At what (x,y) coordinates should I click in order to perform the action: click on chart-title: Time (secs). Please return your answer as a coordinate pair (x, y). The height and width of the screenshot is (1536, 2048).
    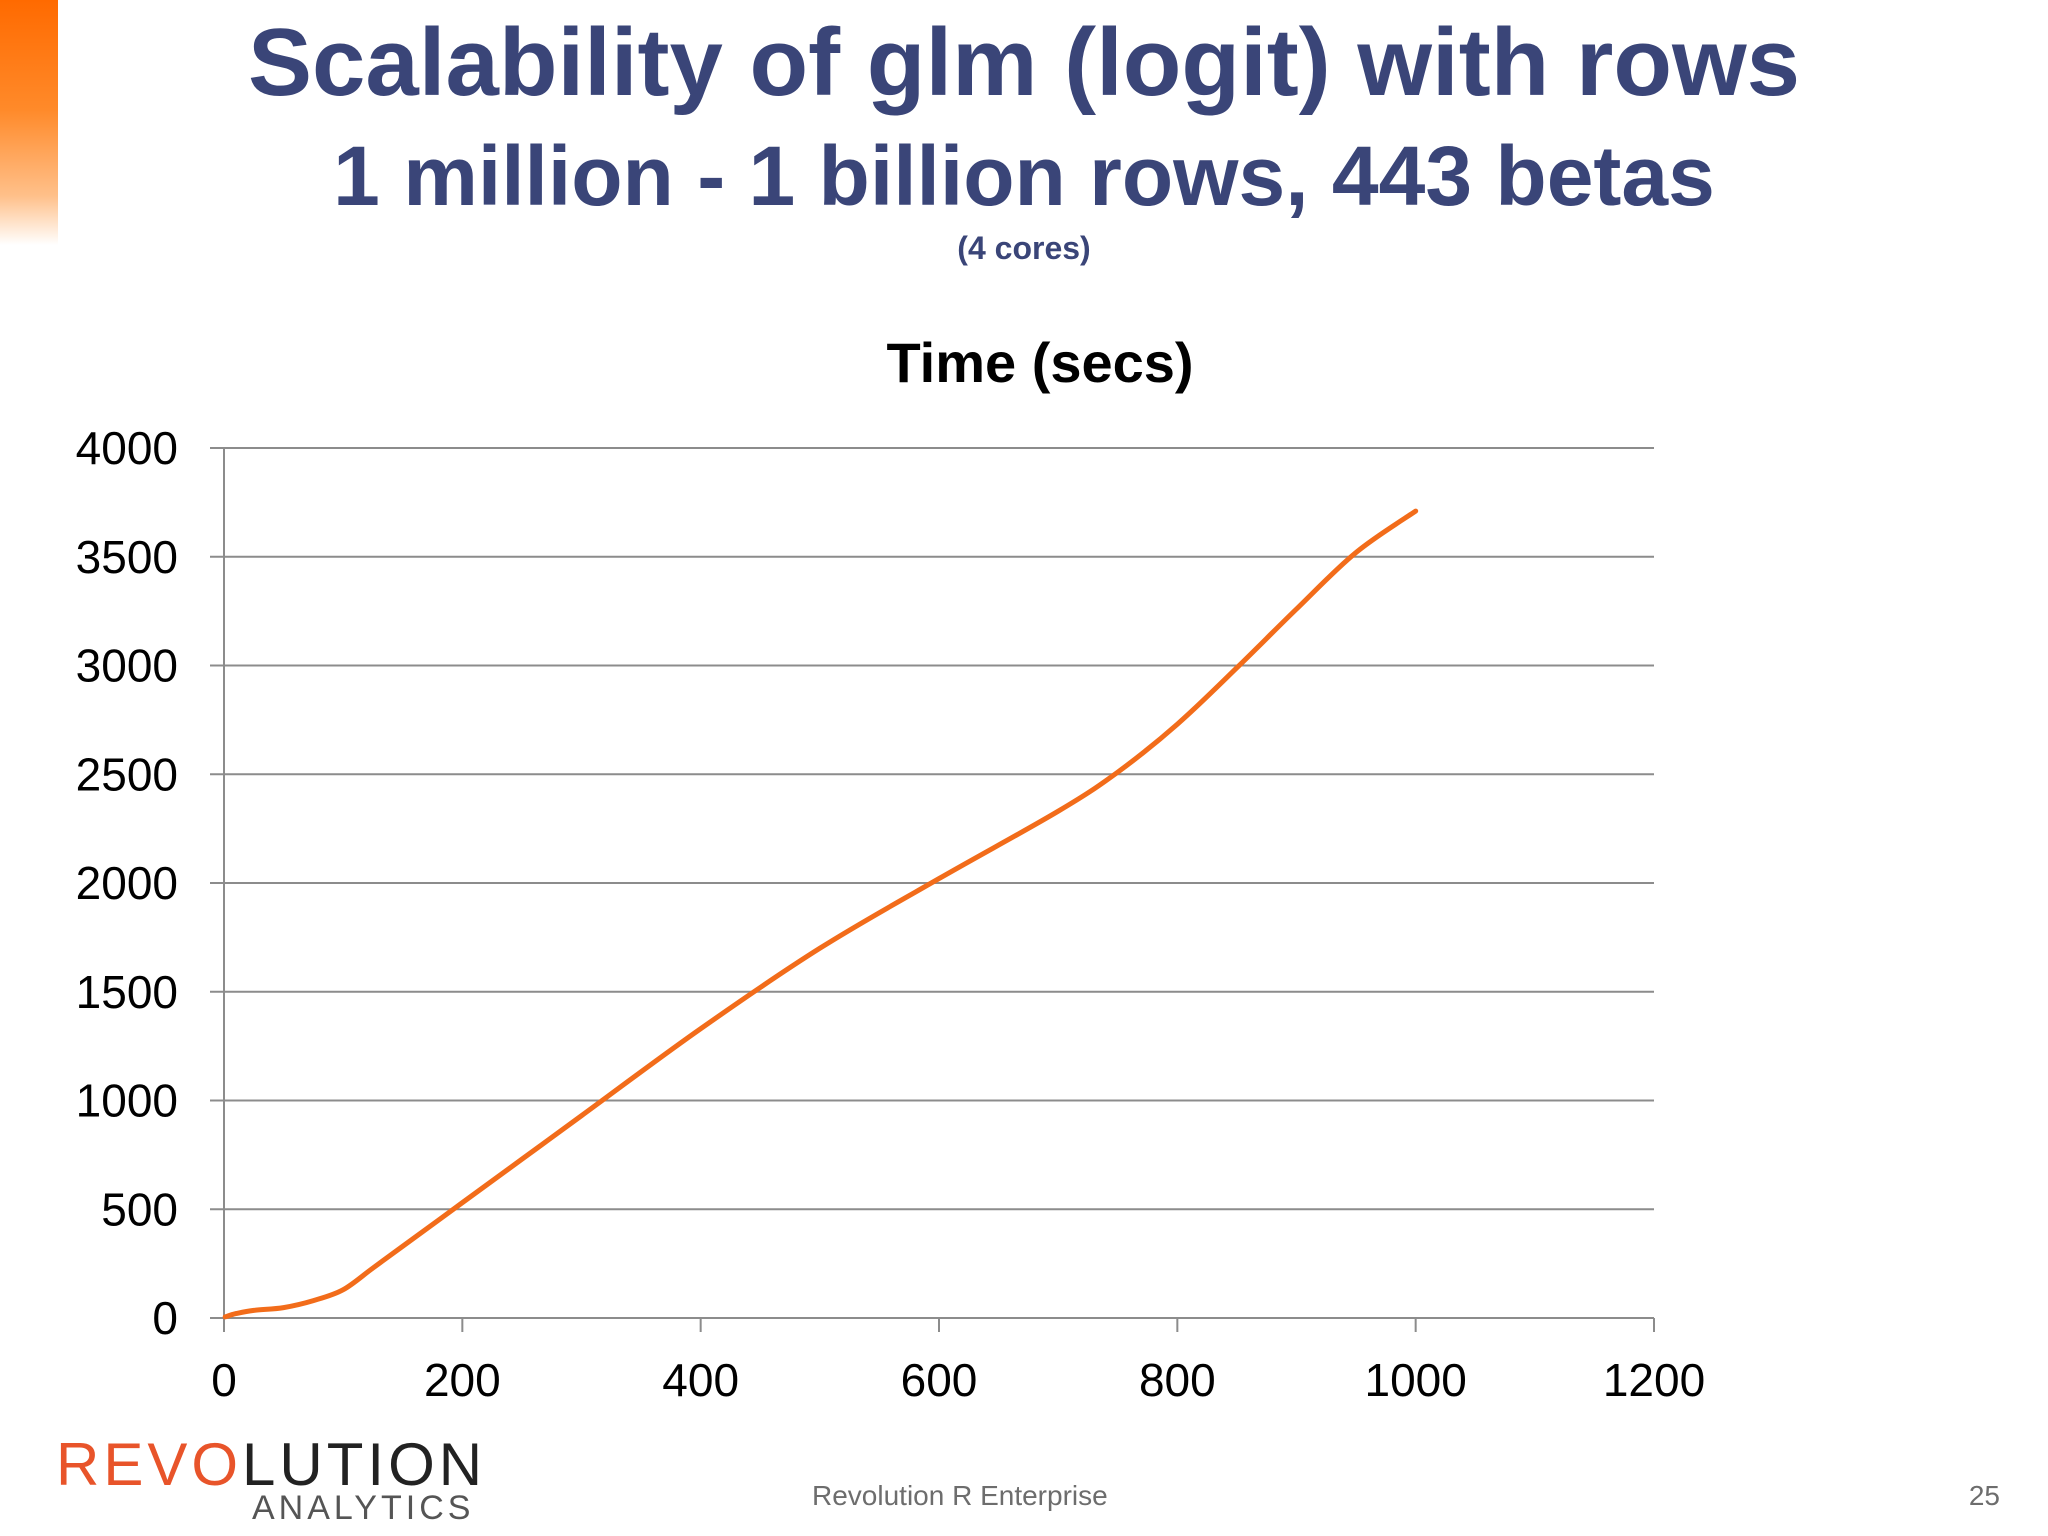
    Looking at the image, I should click on (1039, 362).